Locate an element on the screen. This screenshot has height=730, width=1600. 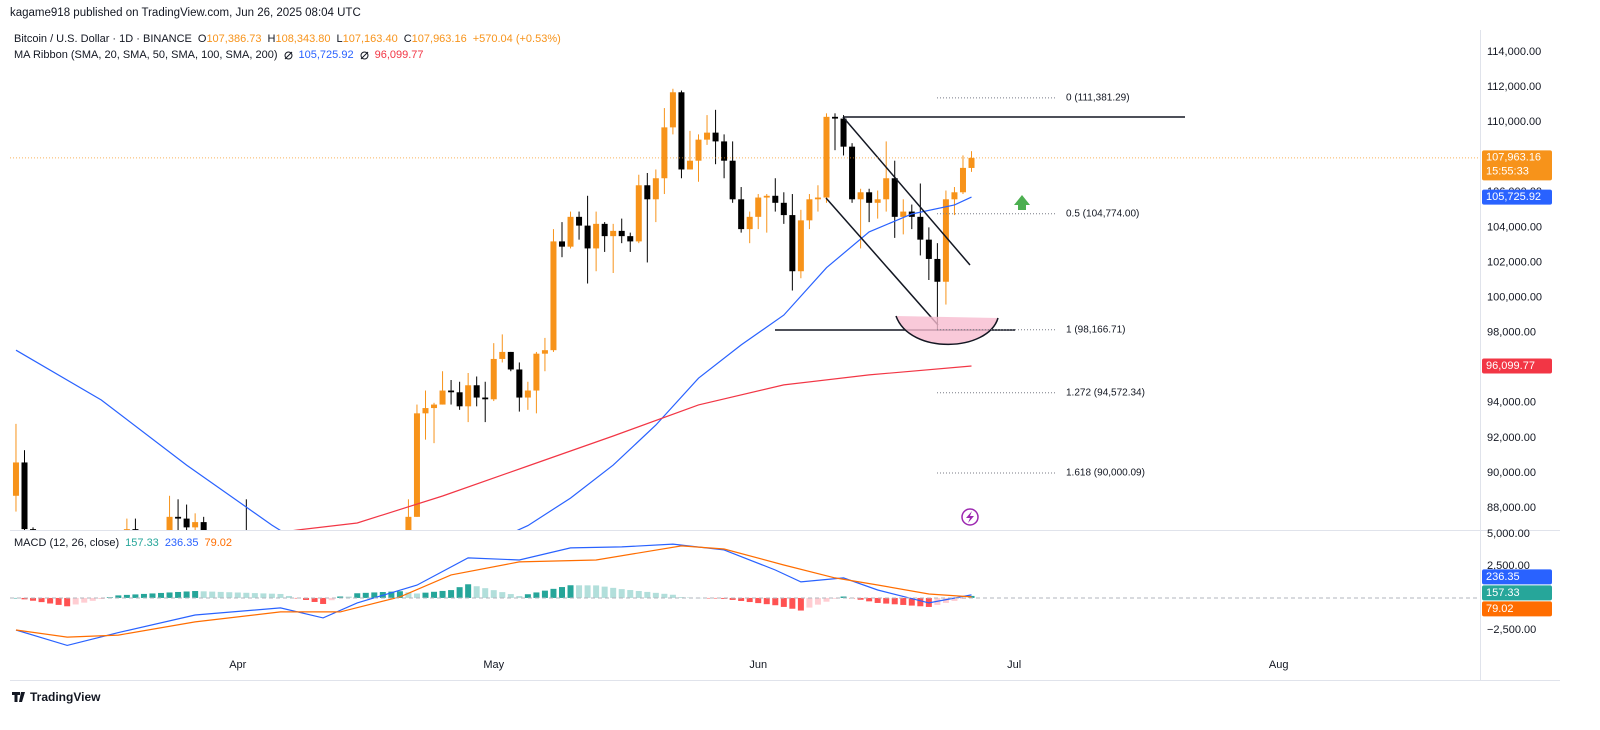
macd-pane is located at coordinates (493, 595).